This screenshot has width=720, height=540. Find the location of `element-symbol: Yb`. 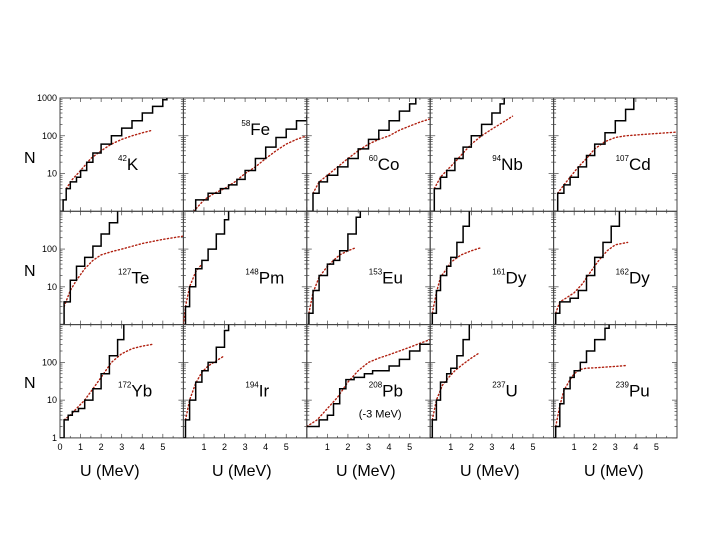

element-symbol: Yb is located at coordinates (141, 391).